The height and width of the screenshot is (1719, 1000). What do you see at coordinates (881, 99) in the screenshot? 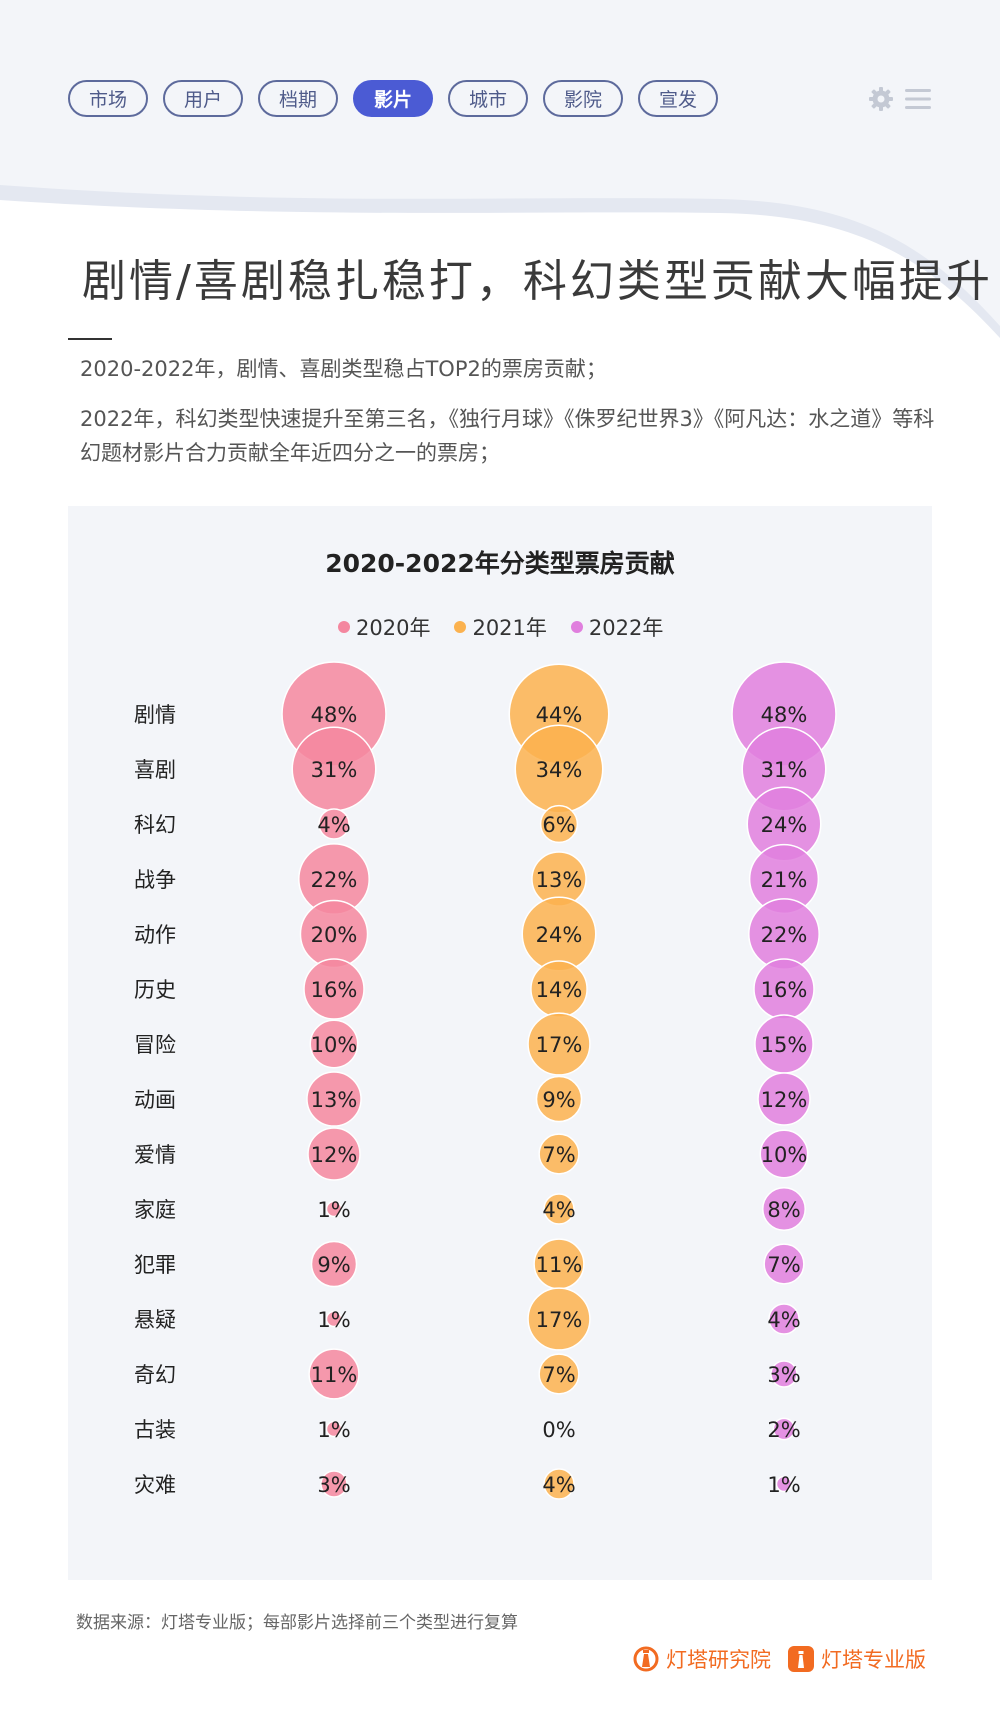
I see `gear-icon` at bounding box center [881, 99].